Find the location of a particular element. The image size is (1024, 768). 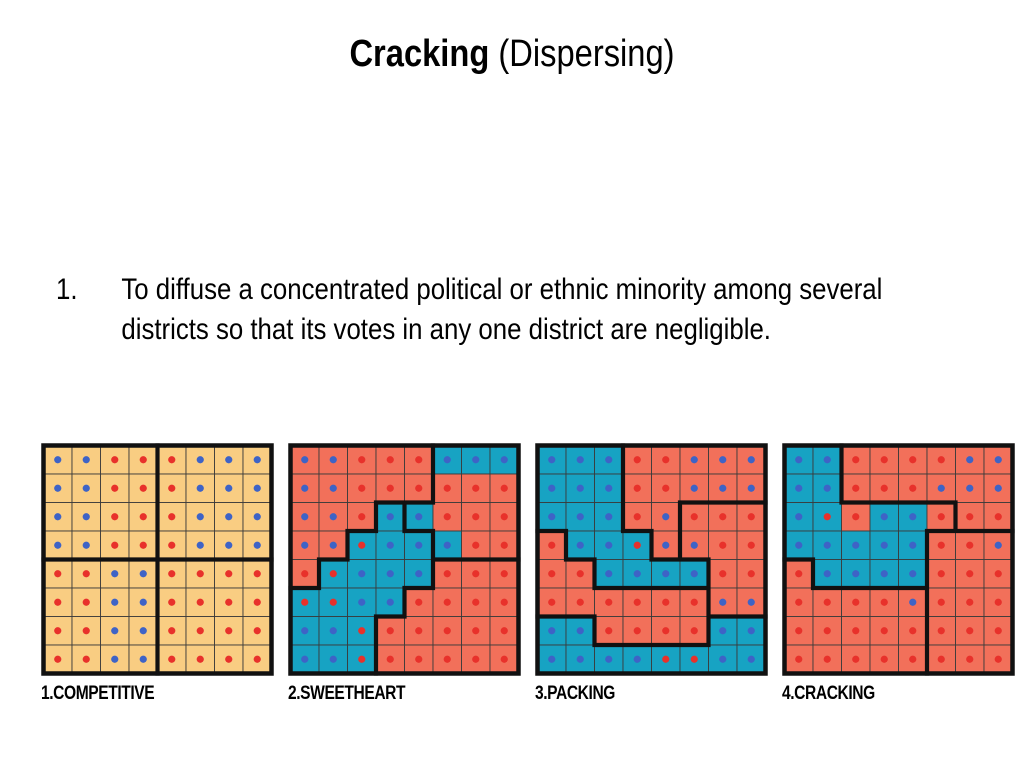

bullet-number: 1. is located at coordinates (67, 289).